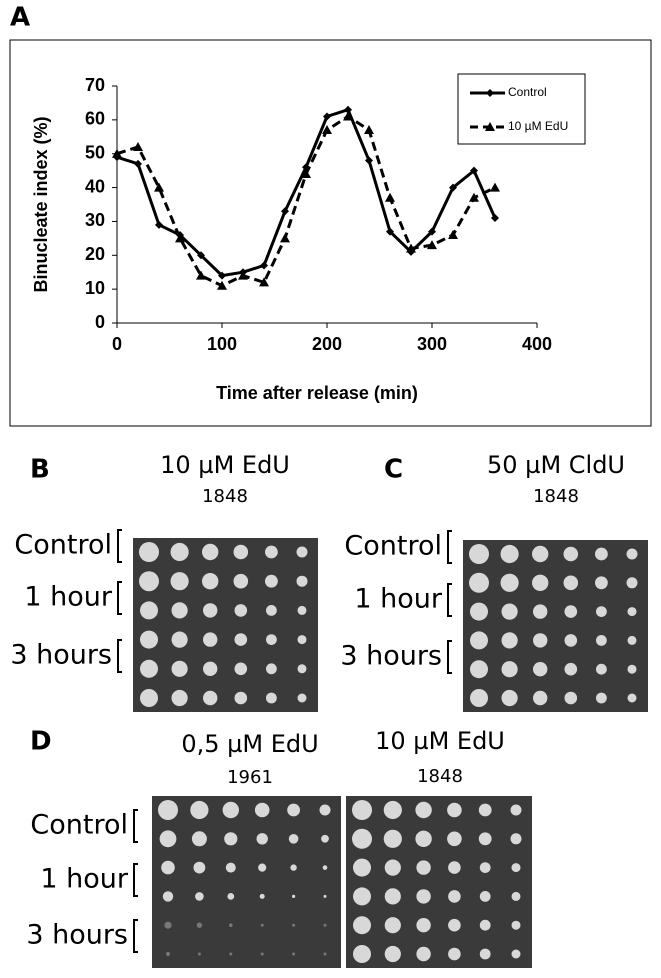 The width and height of the screenshot is (661, 978). Describe the element at coordinates (117, 344) in the screenshot. I see `x-tick-label: 0` at that location.